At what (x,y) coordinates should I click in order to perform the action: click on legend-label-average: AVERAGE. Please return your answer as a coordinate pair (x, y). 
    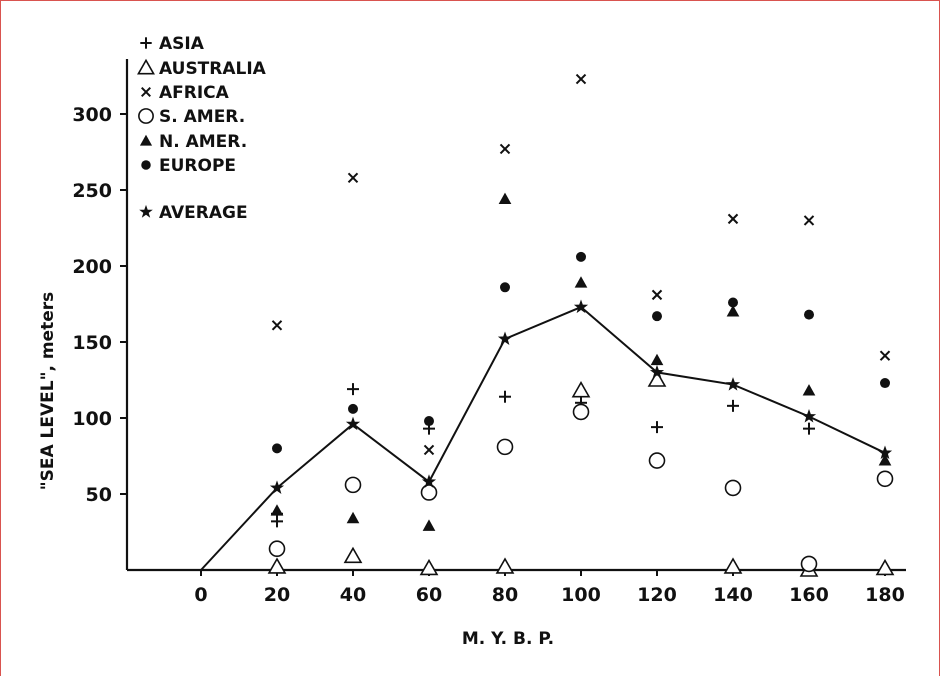
    Looking at the image, I should click on (203, 213).